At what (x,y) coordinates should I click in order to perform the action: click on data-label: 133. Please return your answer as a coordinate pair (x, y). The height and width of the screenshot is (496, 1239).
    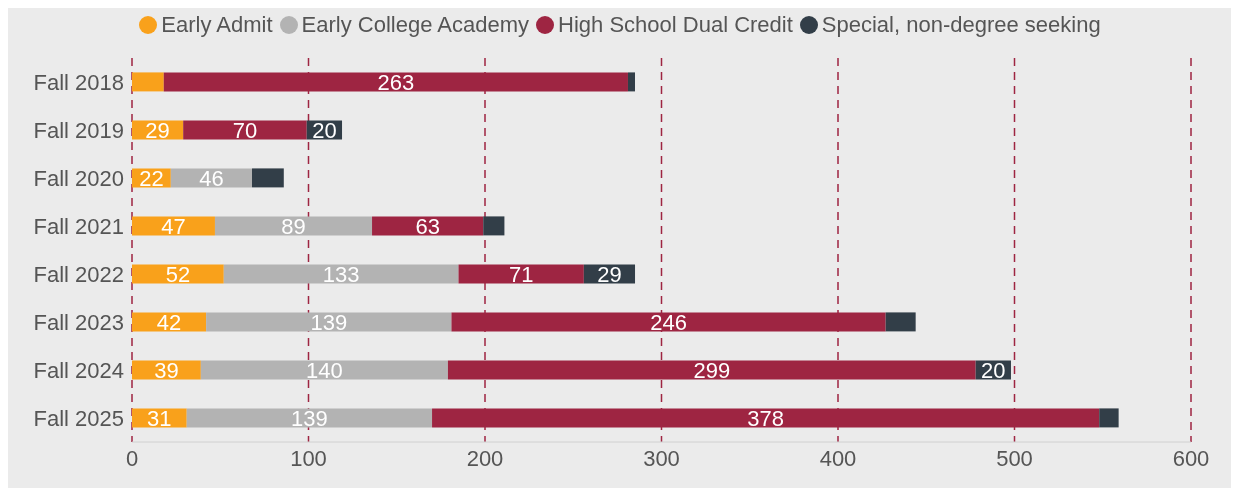
    Looking at the image, I should click on (341, 274).